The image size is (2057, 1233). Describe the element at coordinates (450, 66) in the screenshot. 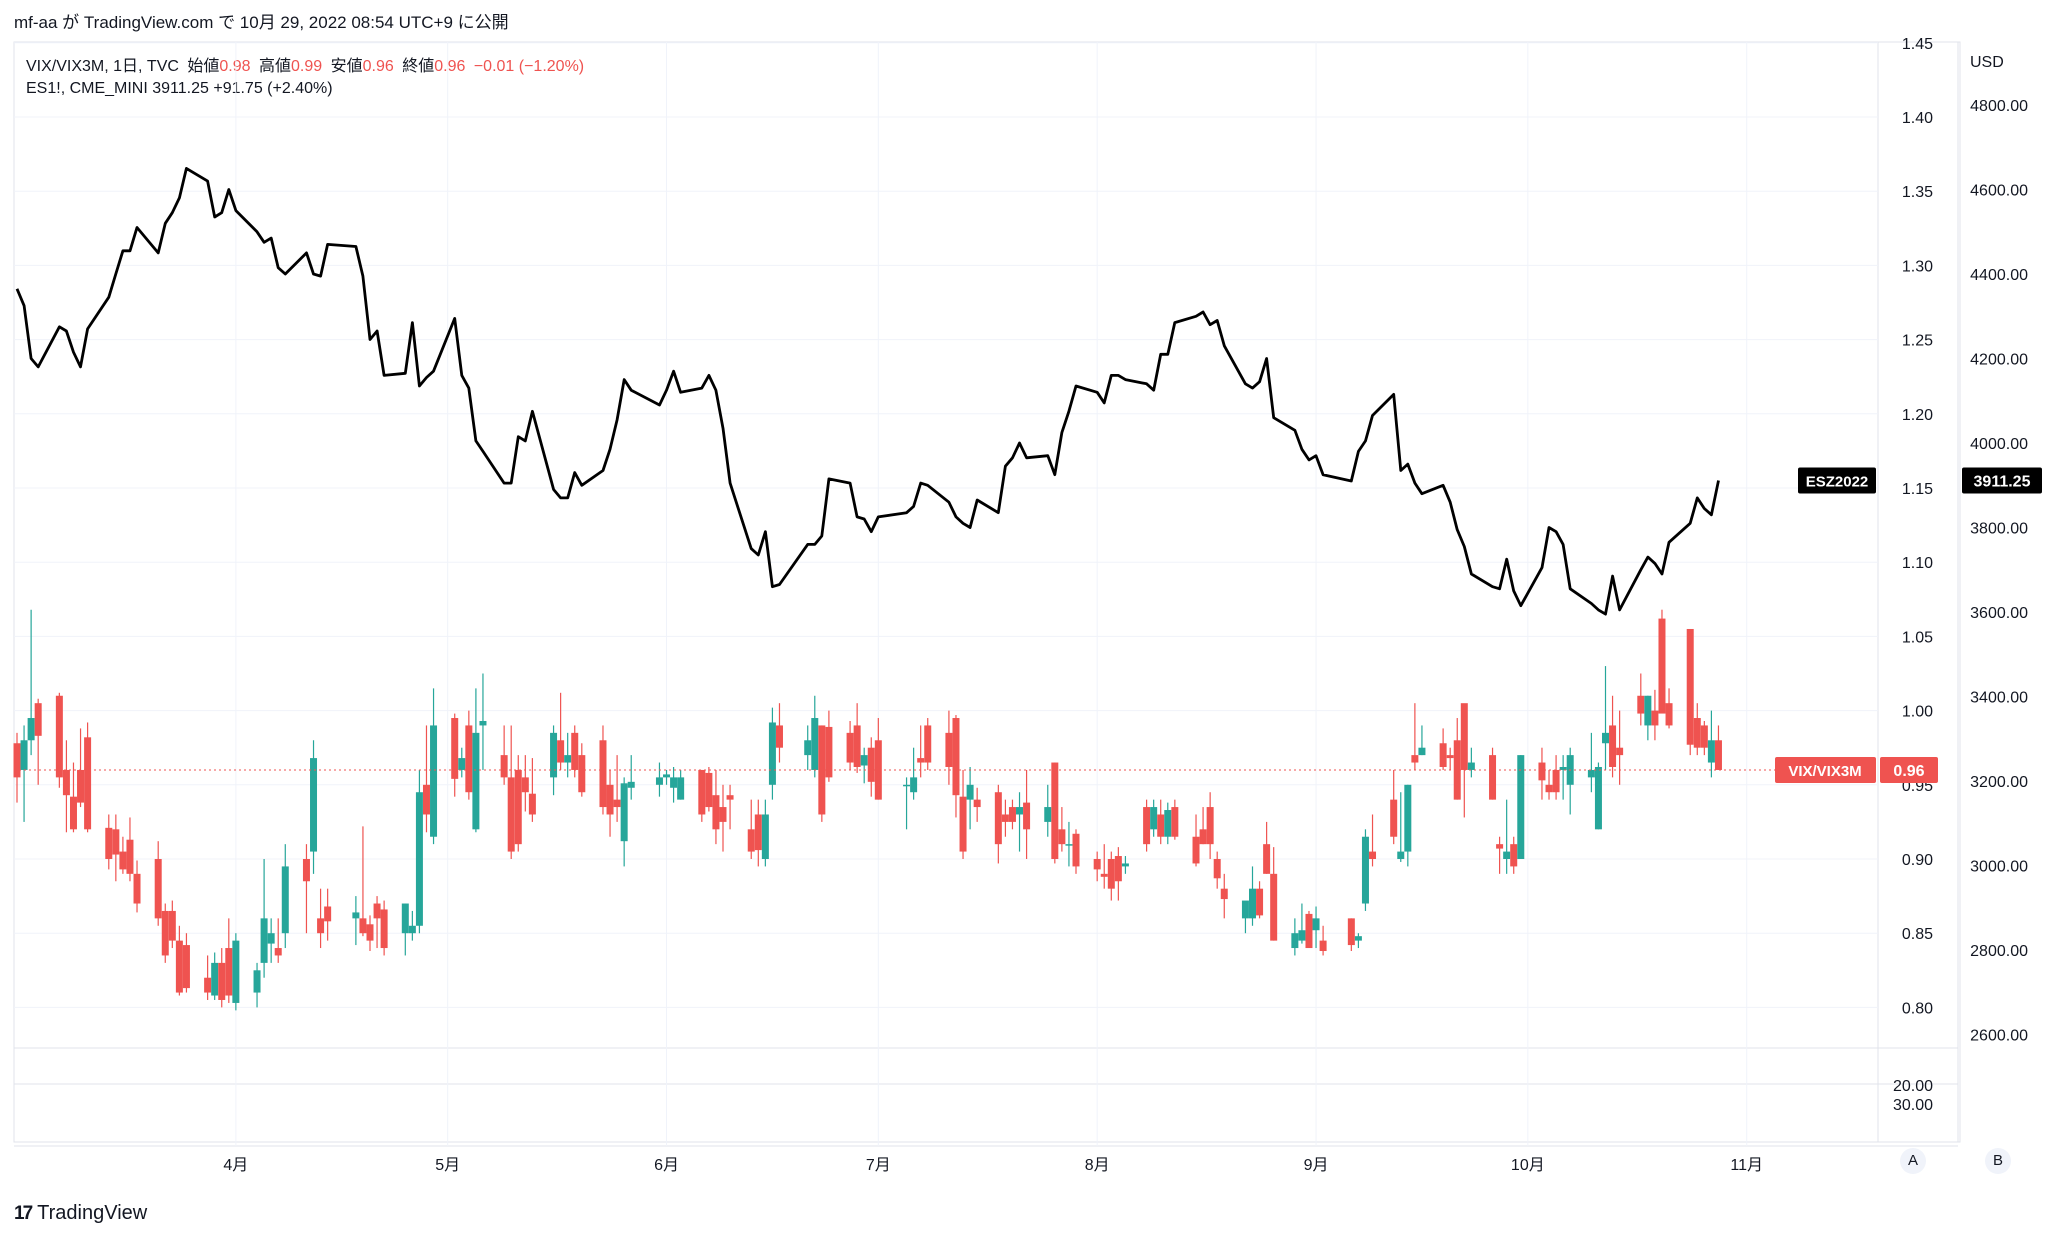

I see `vix-close-value: 0.96` at that location.